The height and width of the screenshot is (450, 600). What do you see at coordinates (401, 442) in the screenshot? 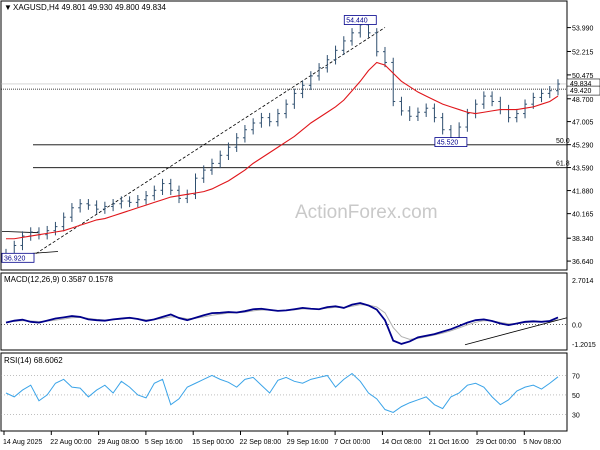
I see `x-tick-label: 14 Oct 08:00` at bounding box center [401, 442].